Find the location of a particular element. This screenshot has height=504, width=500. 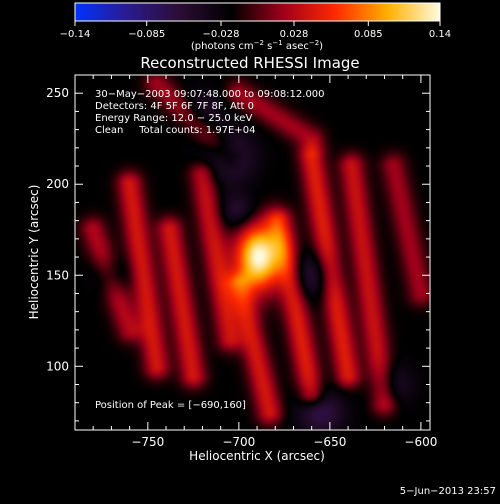

x-tick-label: −700 is located at coordinates (238, 442).